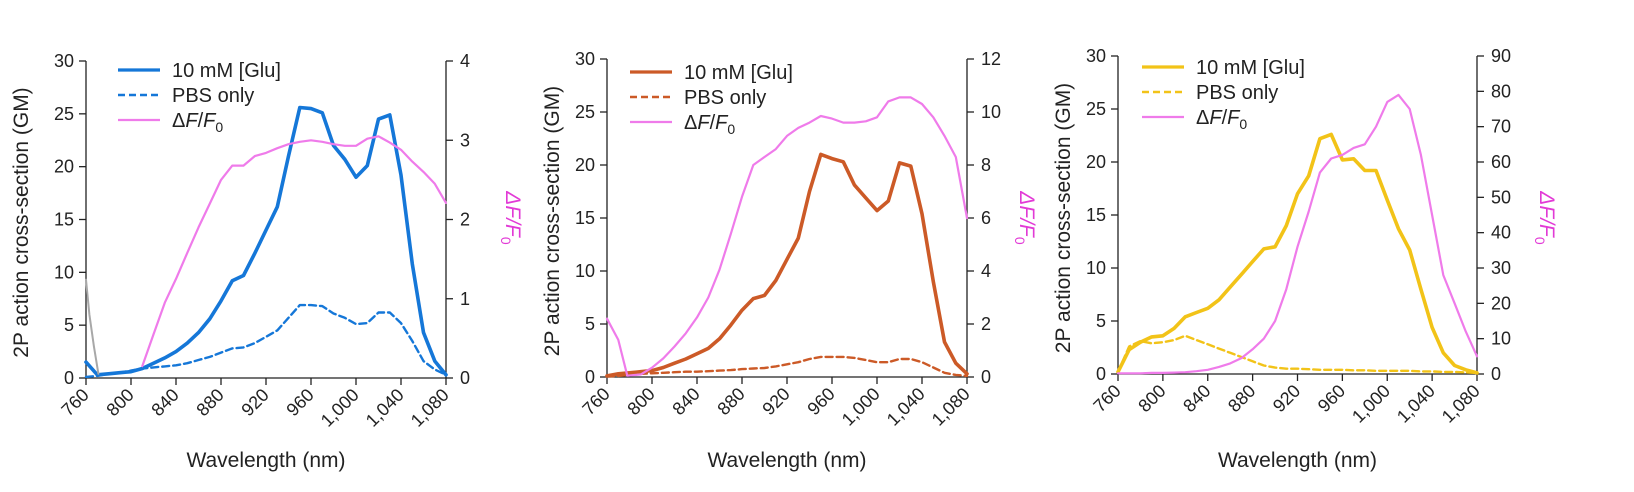 This screenshot has width=1634, height=492. What do you see at coordinates (1501, 268) in the screenshot?
I see `y2-tick-label: 30` at bounding box center [1501, 268].